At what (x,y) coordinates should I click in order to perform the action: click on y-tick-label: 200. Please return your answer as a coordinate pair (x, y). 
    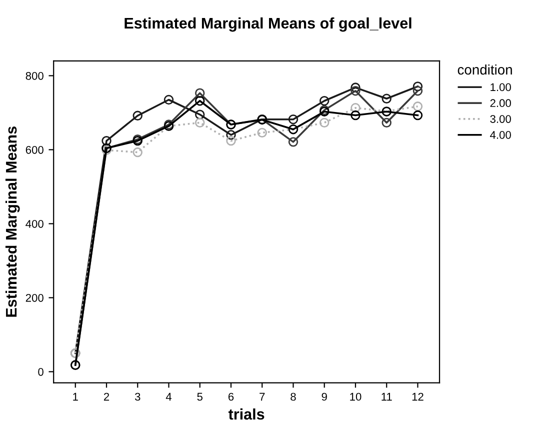
    Looking at the image, I should click on (35, 298).